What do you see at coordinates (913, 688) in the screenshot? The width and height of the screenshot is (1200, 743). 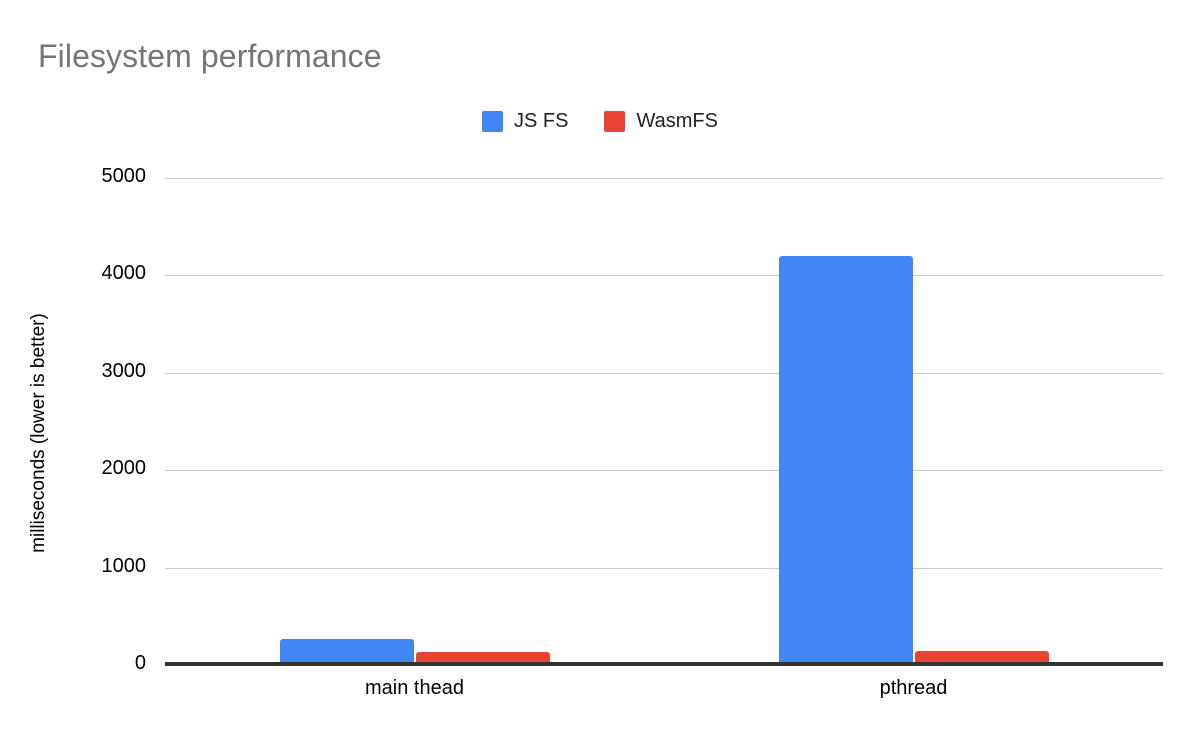 I see `x-tick-label-pthread: pthread` at bounding box center [913, 688].